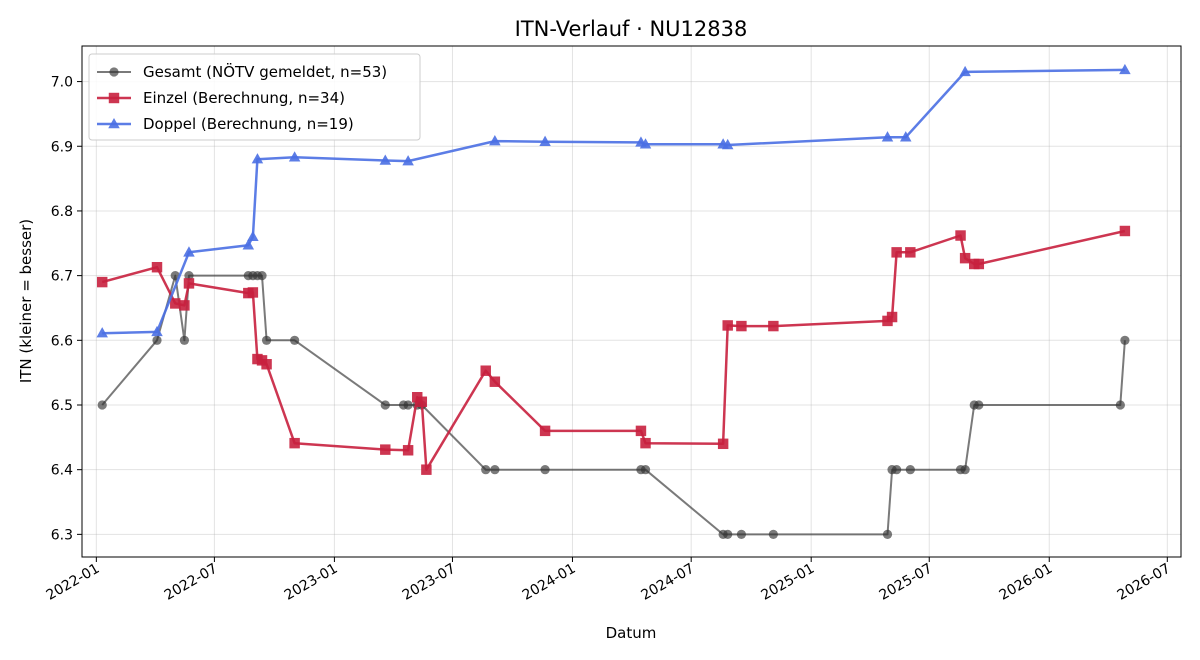 The image size is (1200, 660). Describe the element at coordinates (1026, 582) in the screenshot. I see `x-tick-label: 2026-01` at that location.